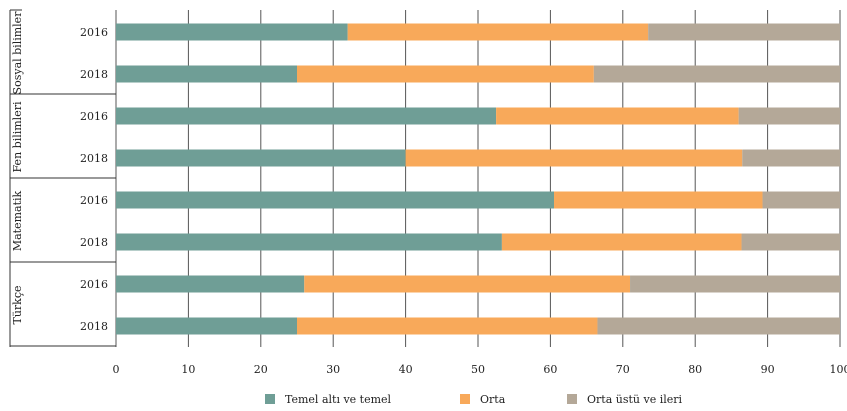 Image resolution: width=847 pixels, height=411 pixels. I want to click on x-tick-label: 80, so click(695, 369).